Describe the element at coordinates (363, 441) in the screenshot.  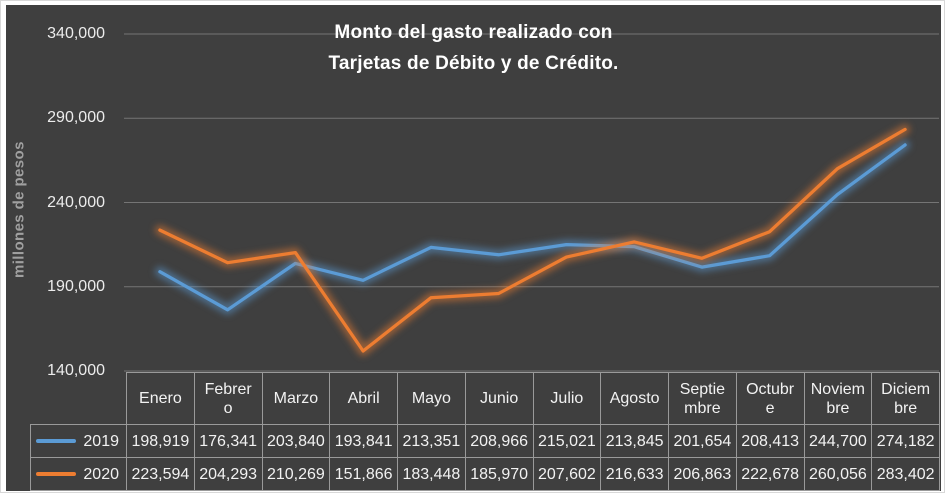
I see `value-cell-2019-abril: 193,841` at that location.